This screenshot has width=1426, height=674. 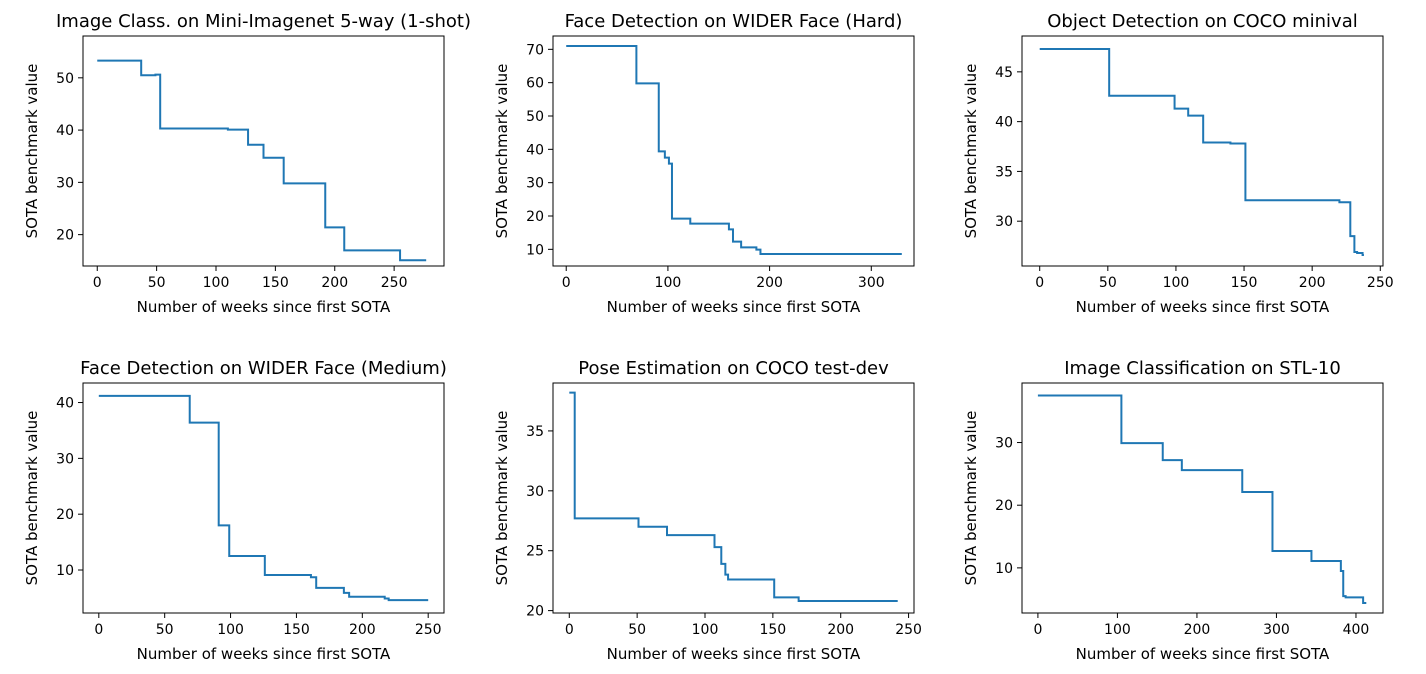 I want to click on y-tick-label: 60, so click(x=535, y=84).